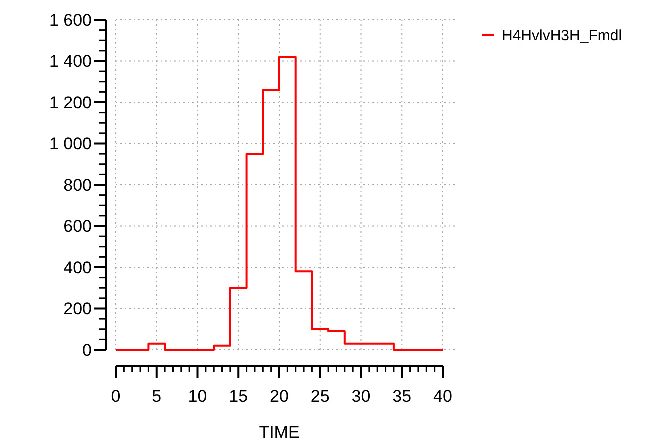 This screenshot has height=446, width=672. What do you see at coordinates (402, 396) in the screenshot?
I see `x-tick-label: 35` at bounding box center [402, 396].